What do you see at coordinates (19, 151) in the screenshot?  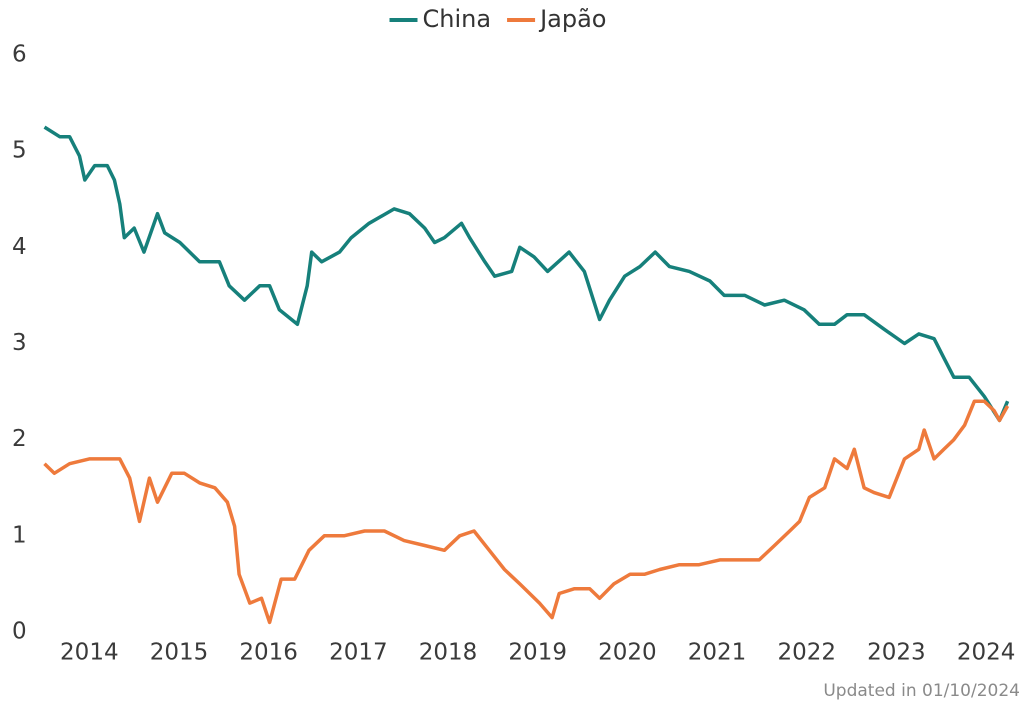 I see `y-tick-label: 5` at bounding box center [19, 151].